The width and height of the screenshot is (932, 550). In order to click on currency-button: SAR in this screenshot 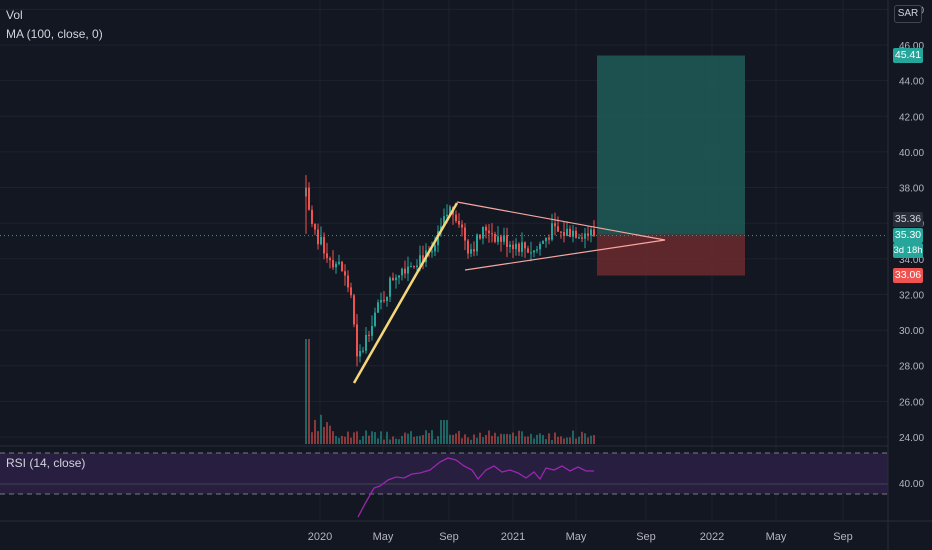, I will do `click(908, 14)`.